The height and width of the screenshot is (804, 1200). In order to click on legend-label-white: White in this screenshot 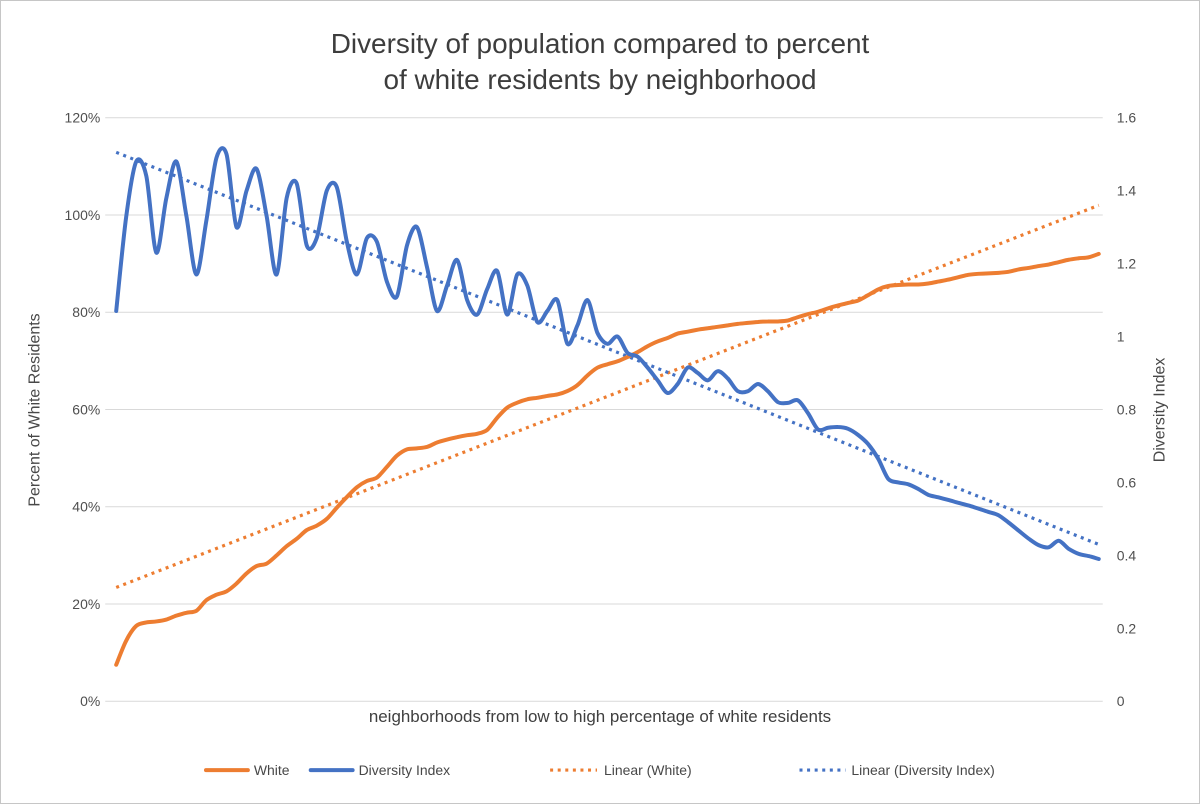, I will do `click(272, 770)`.